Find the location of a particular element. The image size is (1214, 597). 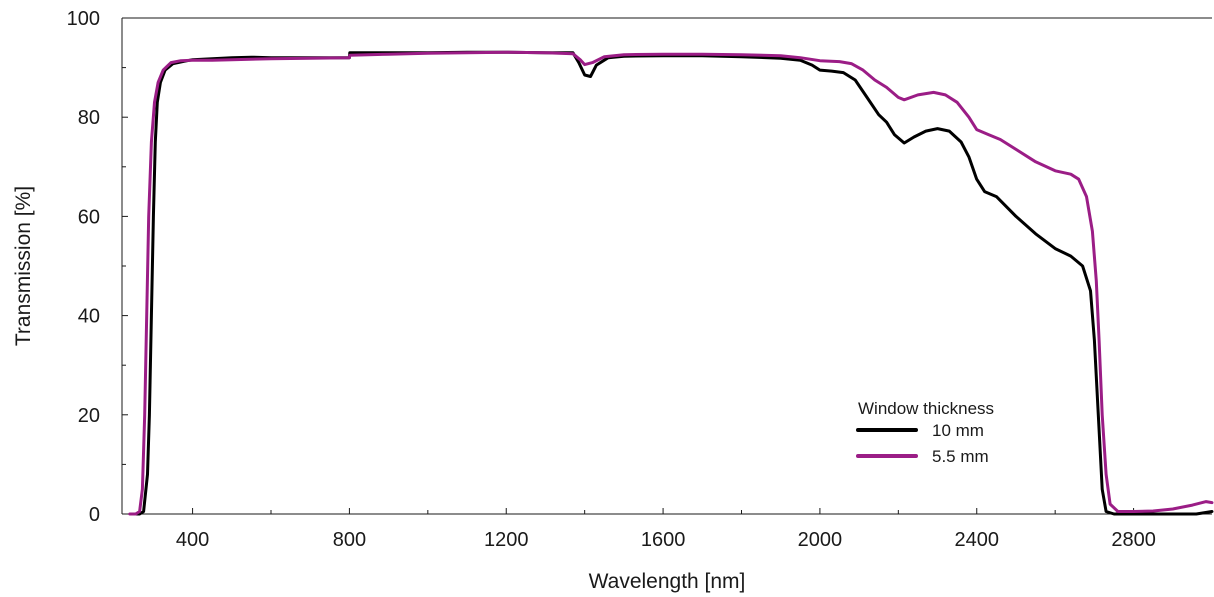

y-axis-title: Transmission [%] is located at coordinates (23, 266).